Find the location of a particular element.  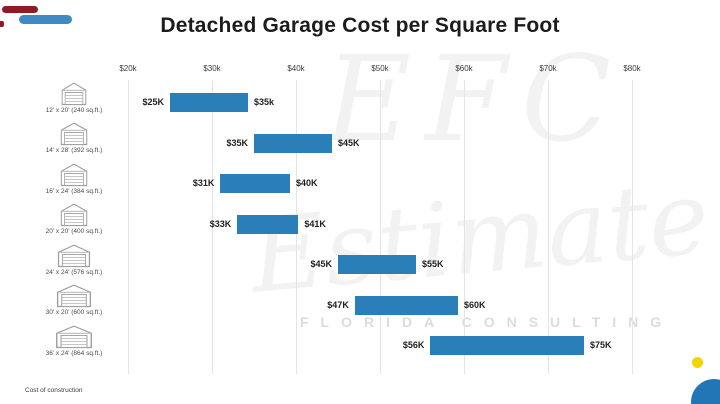

bar-min-label: $33K is located at coordinates (220, 223).